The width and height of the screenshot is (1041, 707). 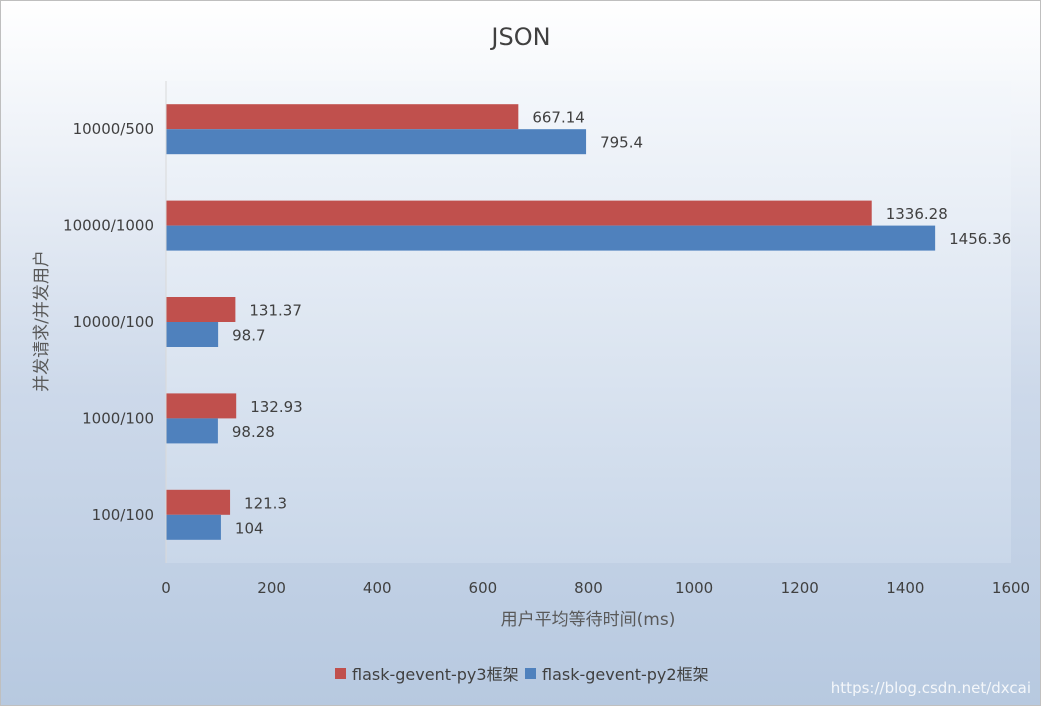 What do you see at coordinates (249, 528) in the screenshot?
I see `data-label: 104` at bounding box center [249, 528].